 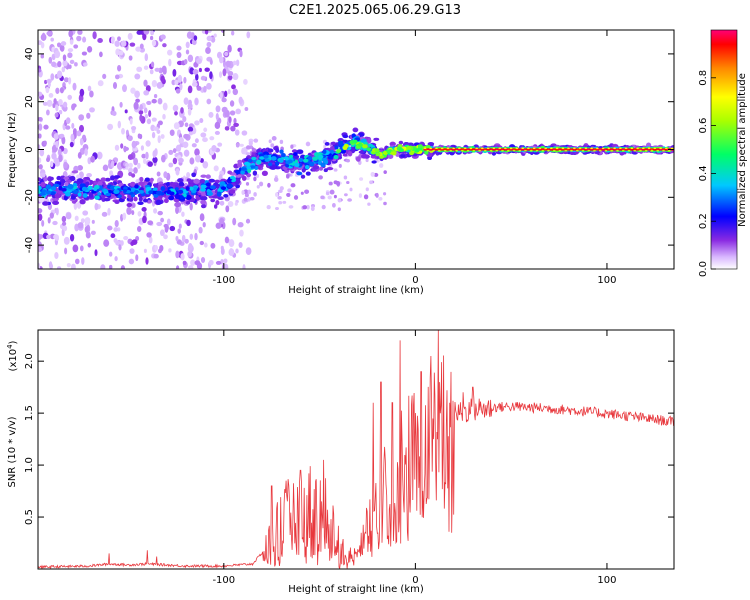 I want to click on colorbar-ticks: 0.0 0.2 0.4 0.6 0.8, so click(x=707, y=173).